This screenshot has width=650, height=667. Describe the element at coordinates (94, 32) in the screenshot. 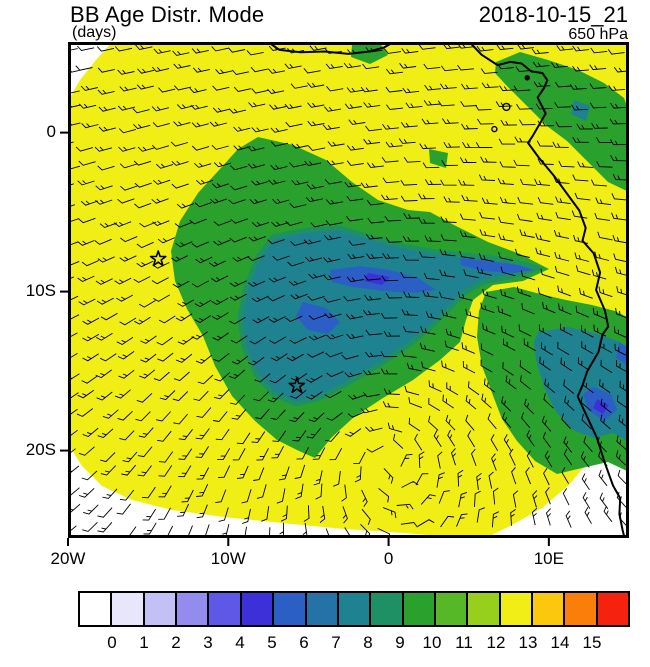

I see `figure-units-label: (days)` at that location.